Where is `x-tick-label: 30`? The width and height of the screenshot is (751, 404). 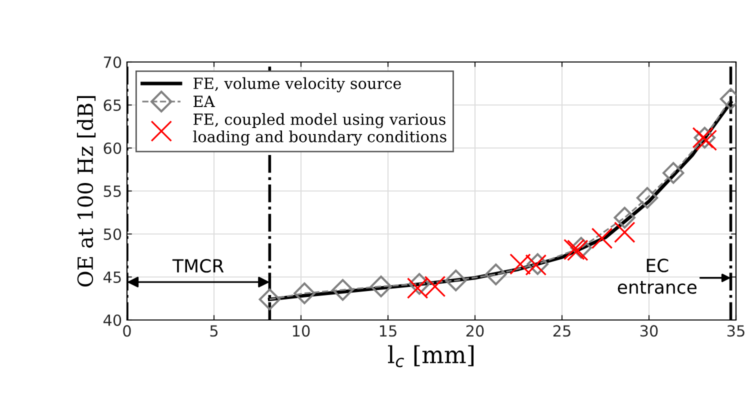
x-tick-label: 30 is located at coordinates (649, 331).